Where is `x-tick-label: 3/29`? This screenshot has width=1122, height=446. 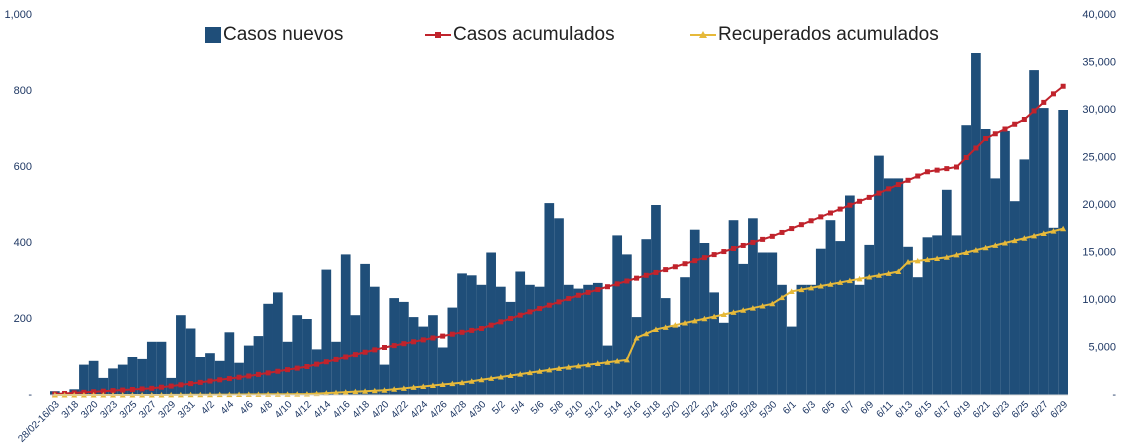 x-tick-label: 3/29 is located at coordinates (168, 410).